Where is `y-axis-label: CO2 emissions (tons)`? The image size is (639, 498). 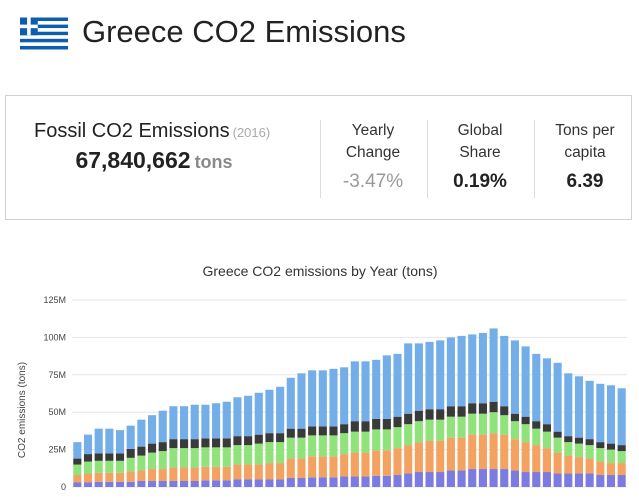 y-axis-label: CO2 emissions (tons) is located at coordinates (22, 410).